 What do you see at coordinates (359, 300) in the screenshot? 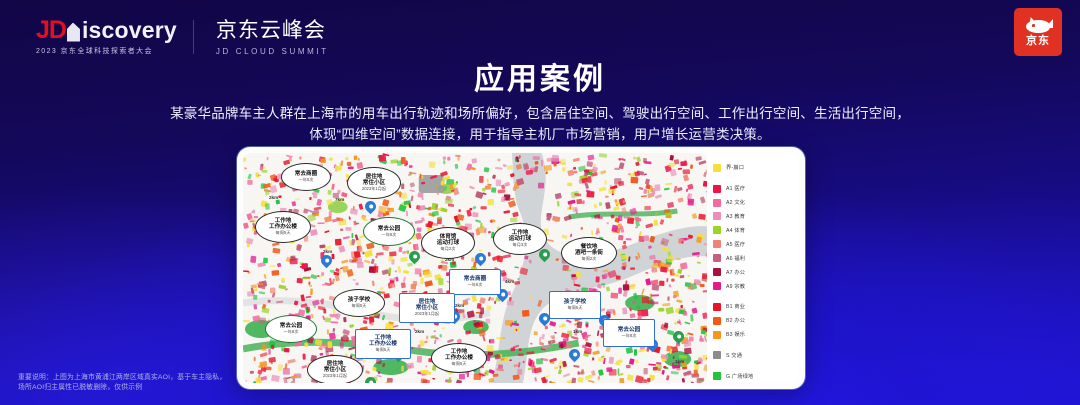
I see `callout-title: 孩子学校` at bounding box center [359, 300].